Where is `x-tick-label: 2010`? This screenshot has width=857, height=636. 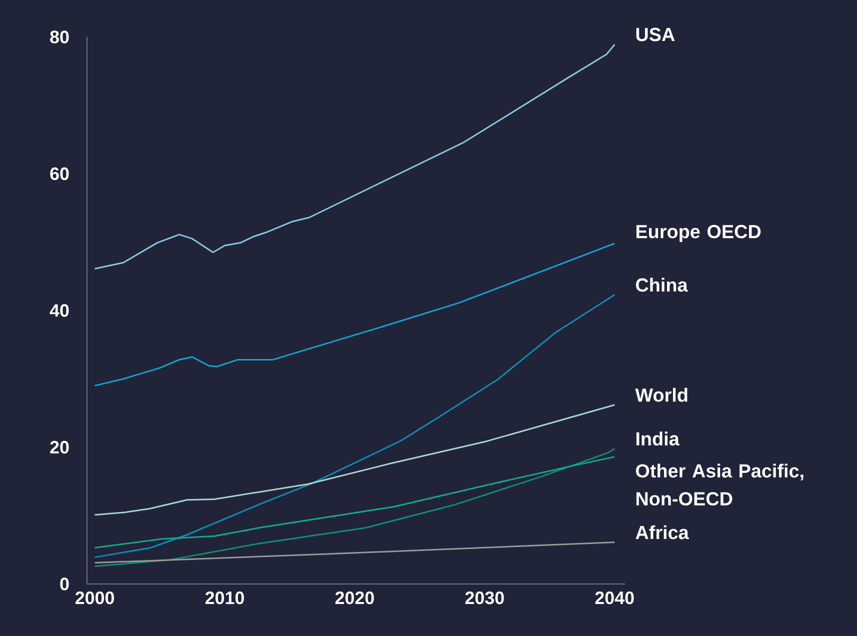 x-tick-label: 2010 is located at coordinates (224, 597).